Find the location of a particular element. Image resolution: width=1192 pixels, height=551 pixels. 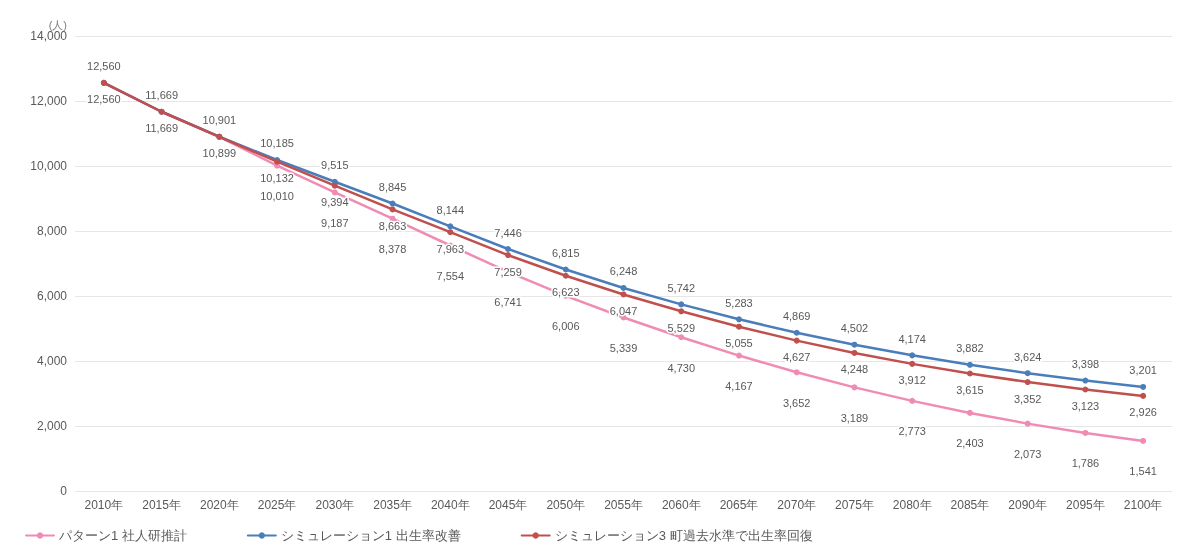

x-tick-label: 2070年 is located at coordinates (797, 505).